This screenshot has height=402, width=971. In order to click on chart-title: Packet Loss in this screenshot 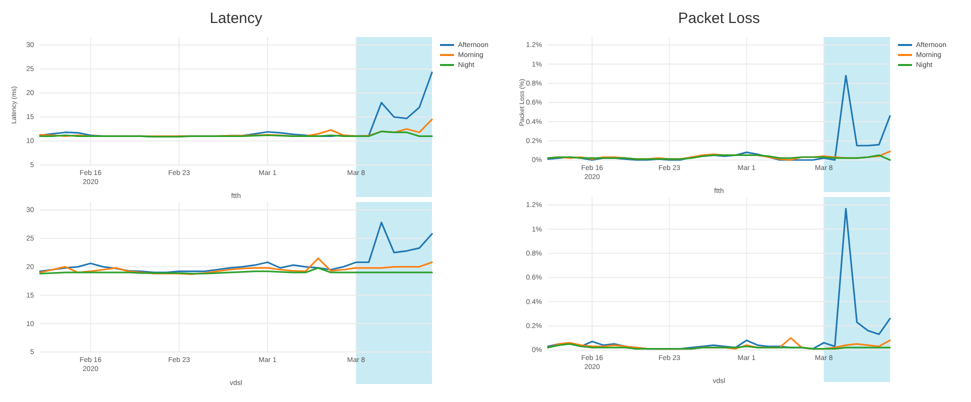, I will do `click(719, 18)`.